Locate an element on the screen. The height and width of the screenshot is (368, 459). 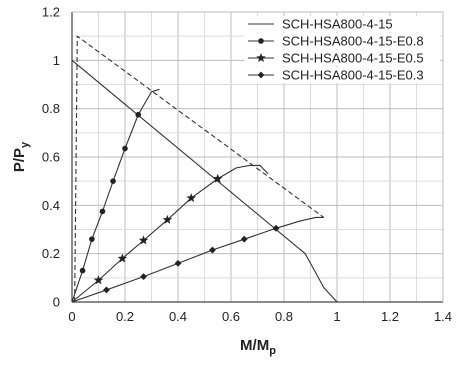
y-axis-label: P/Py is located at coordinates (21, 156).